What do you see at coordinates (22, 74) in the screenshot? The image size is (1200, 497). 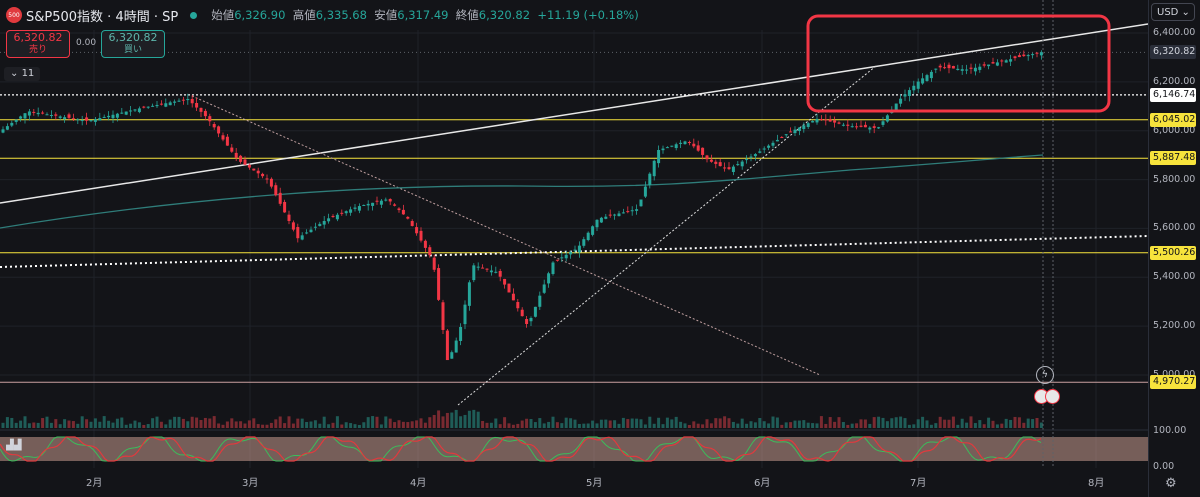 I see `collapse-indicators-button: ⌄ 11` at bounding box center [22, 74].